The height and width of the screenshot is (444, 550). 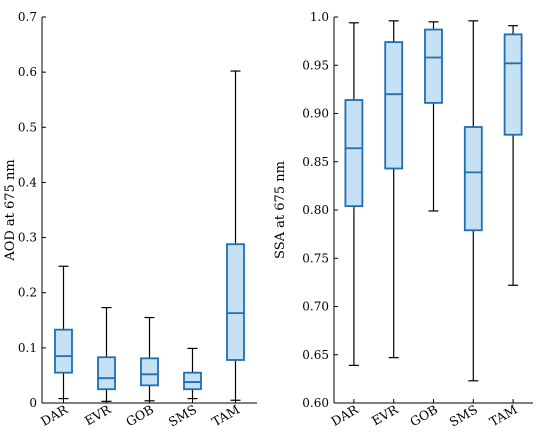 I want to click on aod-box-gob, so click(x=149, y=372).